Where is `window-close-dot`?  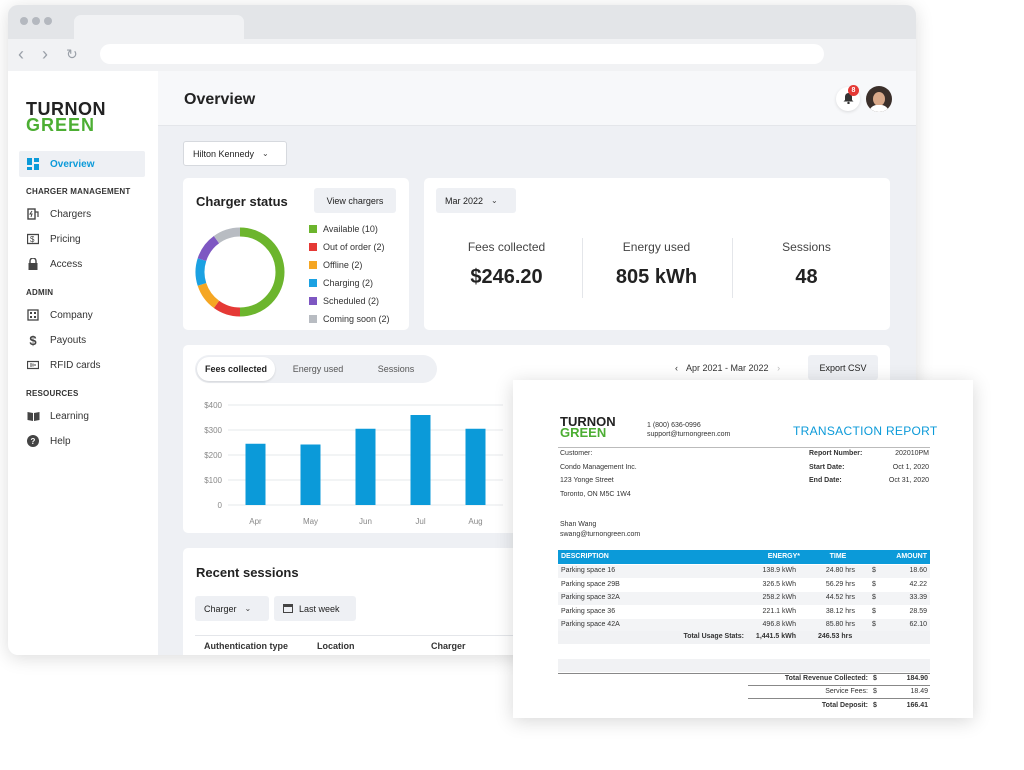
window-close-dot is located at coordinates (24, 21).